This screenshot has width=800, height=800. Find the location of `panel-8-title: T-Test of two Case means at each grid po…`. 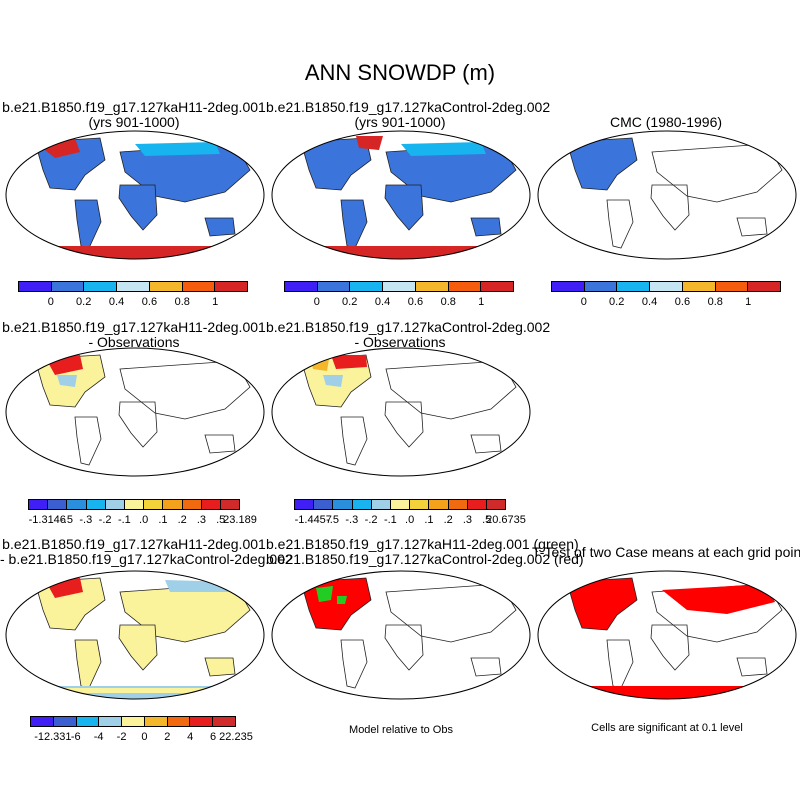

panel-8-title: T-Test of two Case means at each grid po… is located at coordinates (666, 552).